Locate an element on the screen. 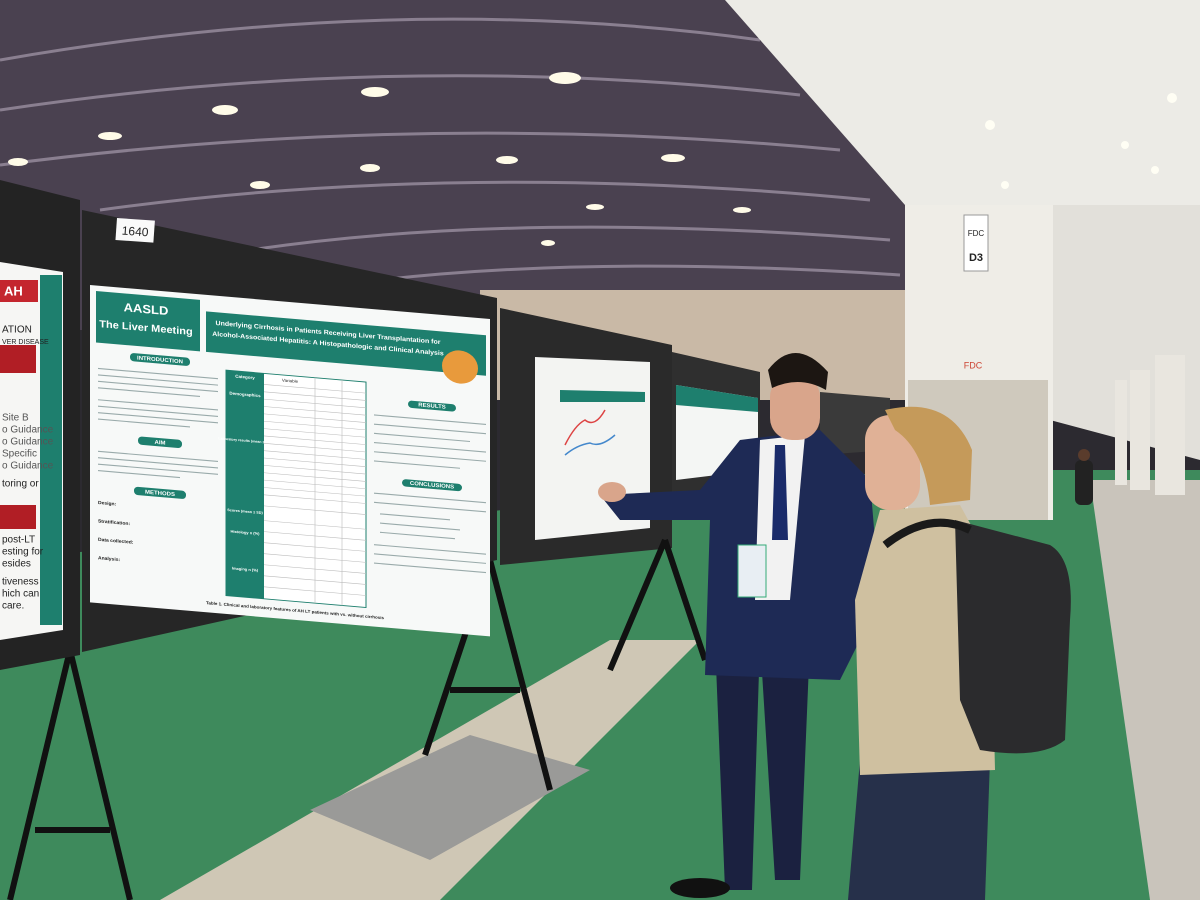 This screenshot has width=1200, height=900. section-heading: AIM is located at coordinates (160, 443).